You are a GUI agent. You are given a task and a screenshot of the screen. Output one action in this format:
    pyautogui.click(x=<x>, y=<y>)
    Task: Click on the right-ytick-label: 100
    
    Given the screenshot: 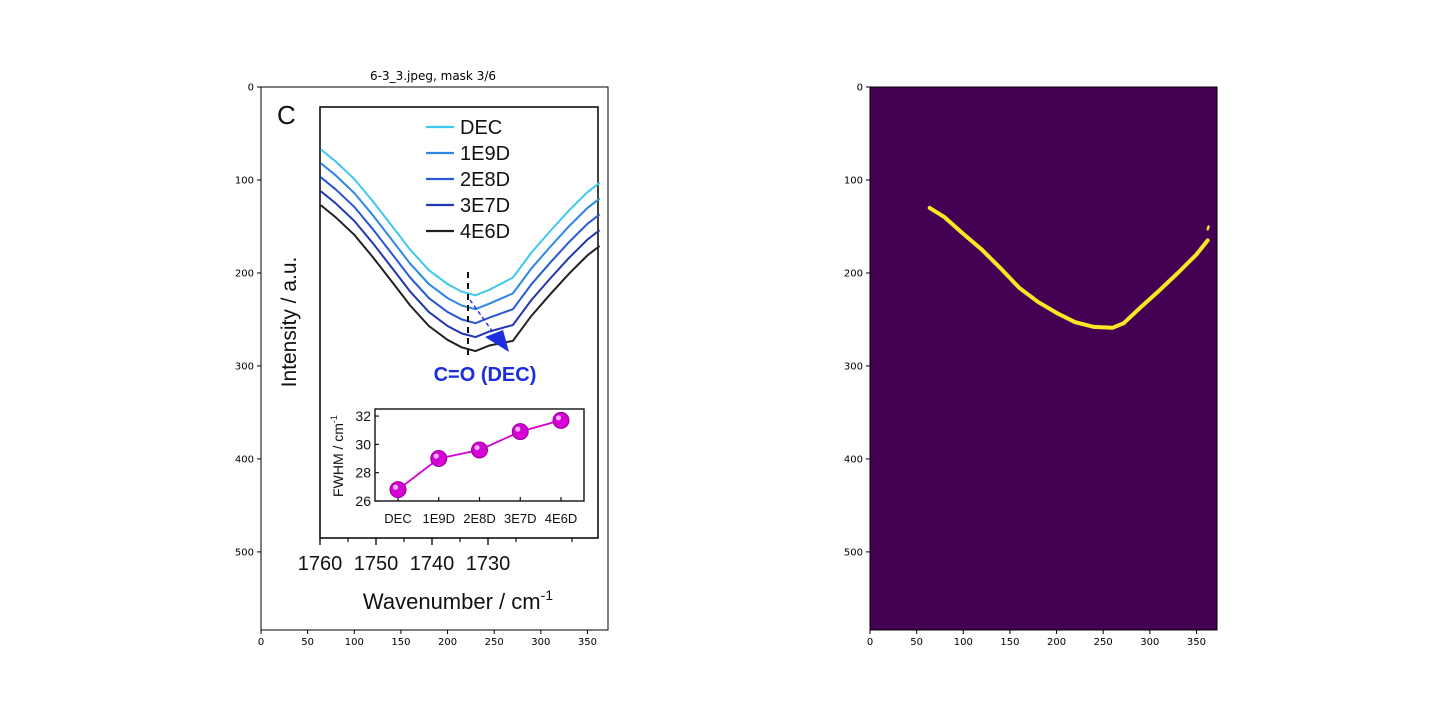 What is the action you would take?
    pyautogui.click(x=853, y=180)
    